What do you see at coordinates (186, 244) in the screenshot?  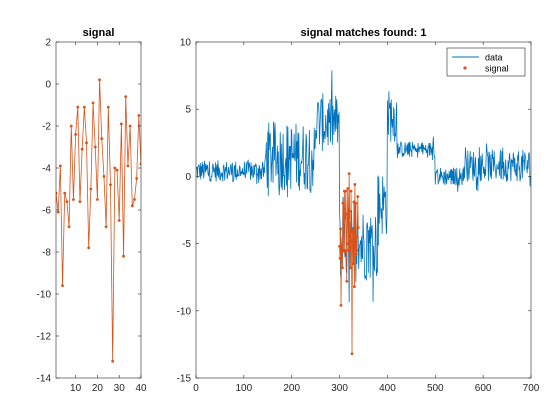 I see `y-tick-label: -5` at bounding box center [186, 244].